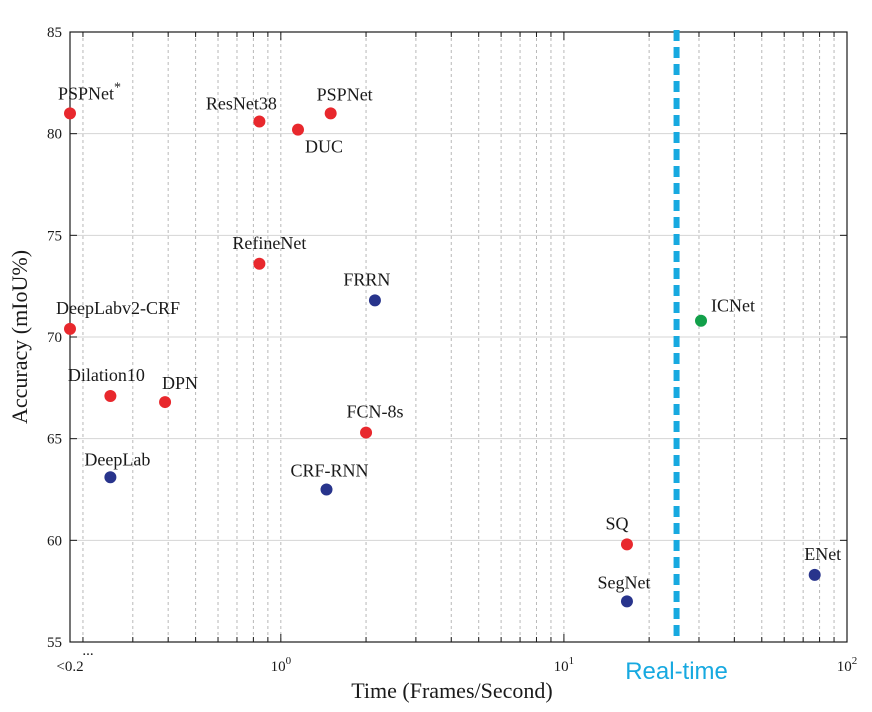 The width and height of the screenshot is (872, 712). What do you see at coordinates (180, 383) in the screenshot?
I see `point-label-dpn: DPN` at bounding box center [180, 383].